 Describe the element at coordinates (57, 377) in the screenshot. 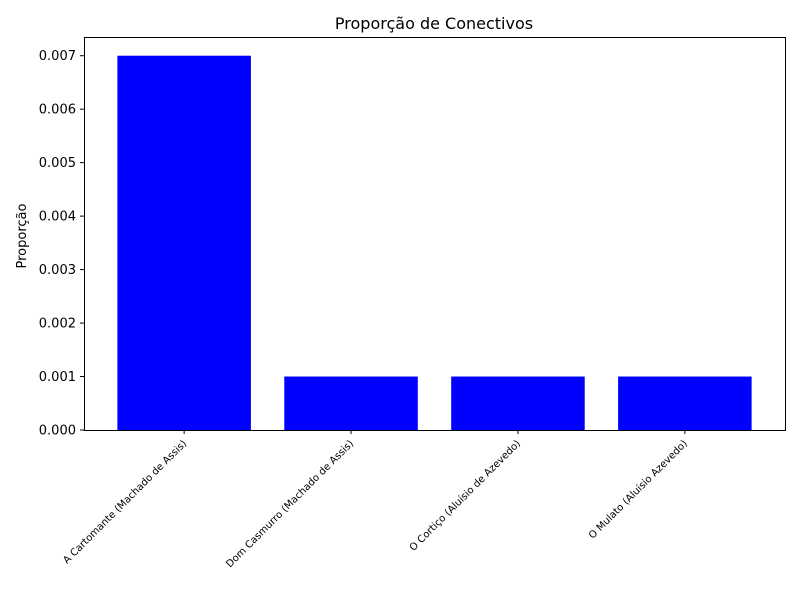

I see `y-tick-label: 0.001` at that location.